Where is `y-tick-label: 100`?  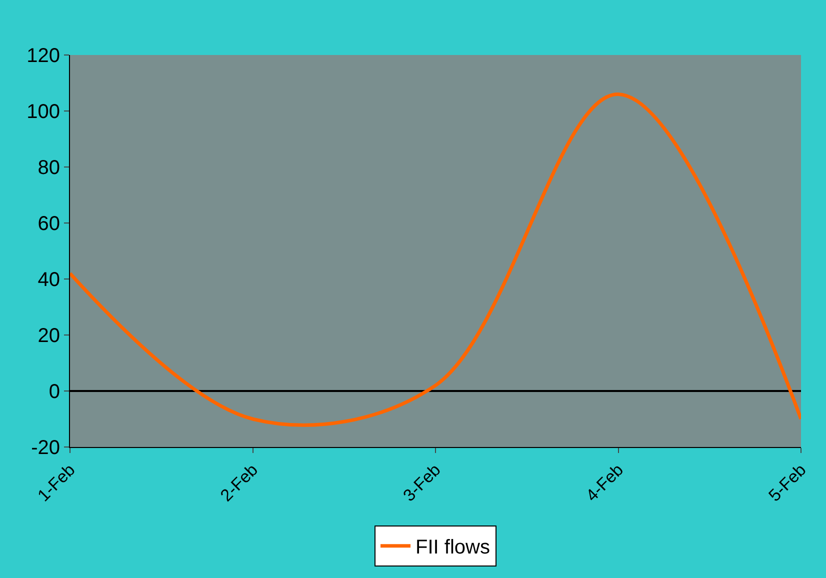 y-tick-label: 100 is located at coordinates (43, 112).